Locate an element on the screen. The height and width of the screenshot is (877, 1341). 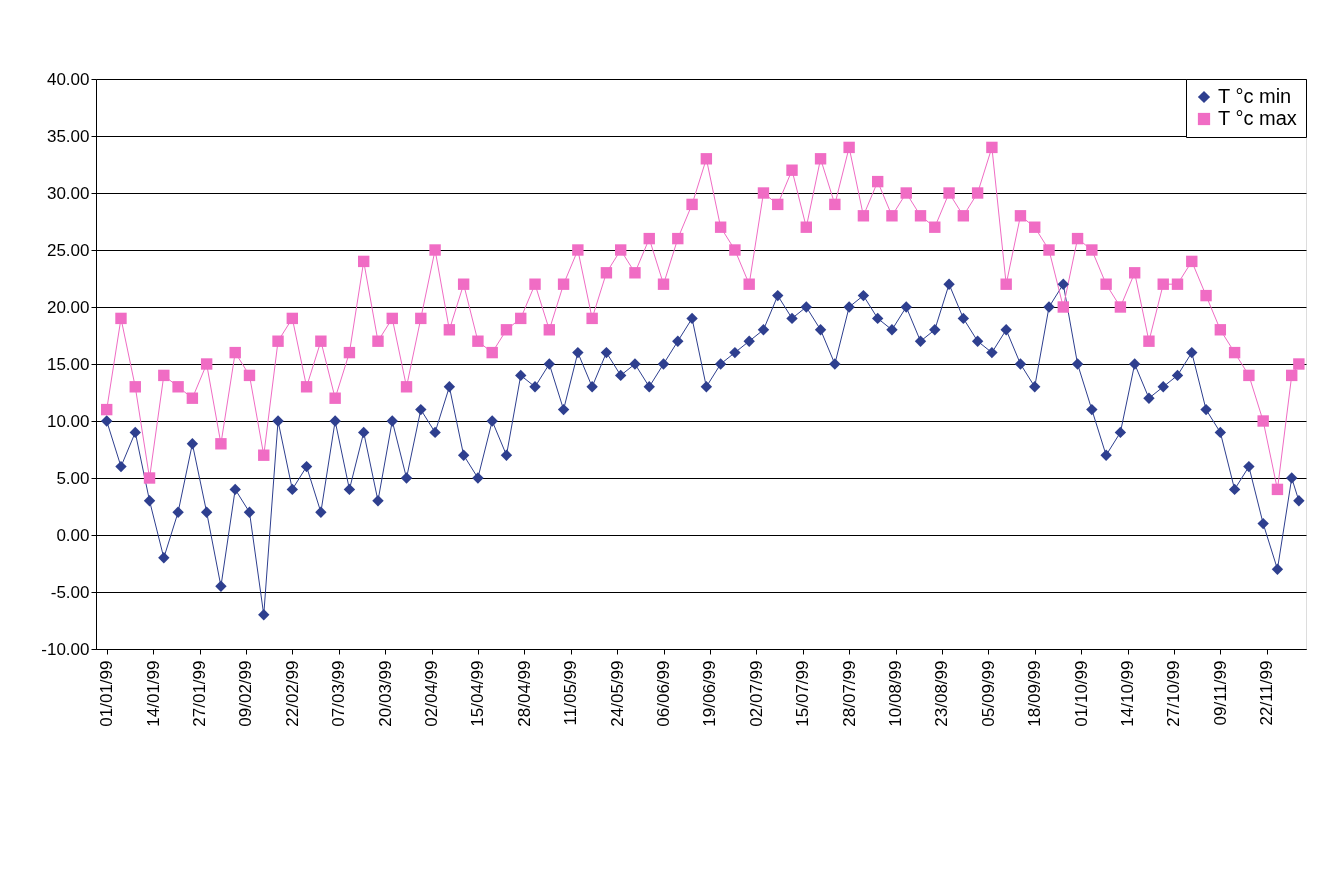
y-tick-label: -10.00 is located at coordinates (65, 649).